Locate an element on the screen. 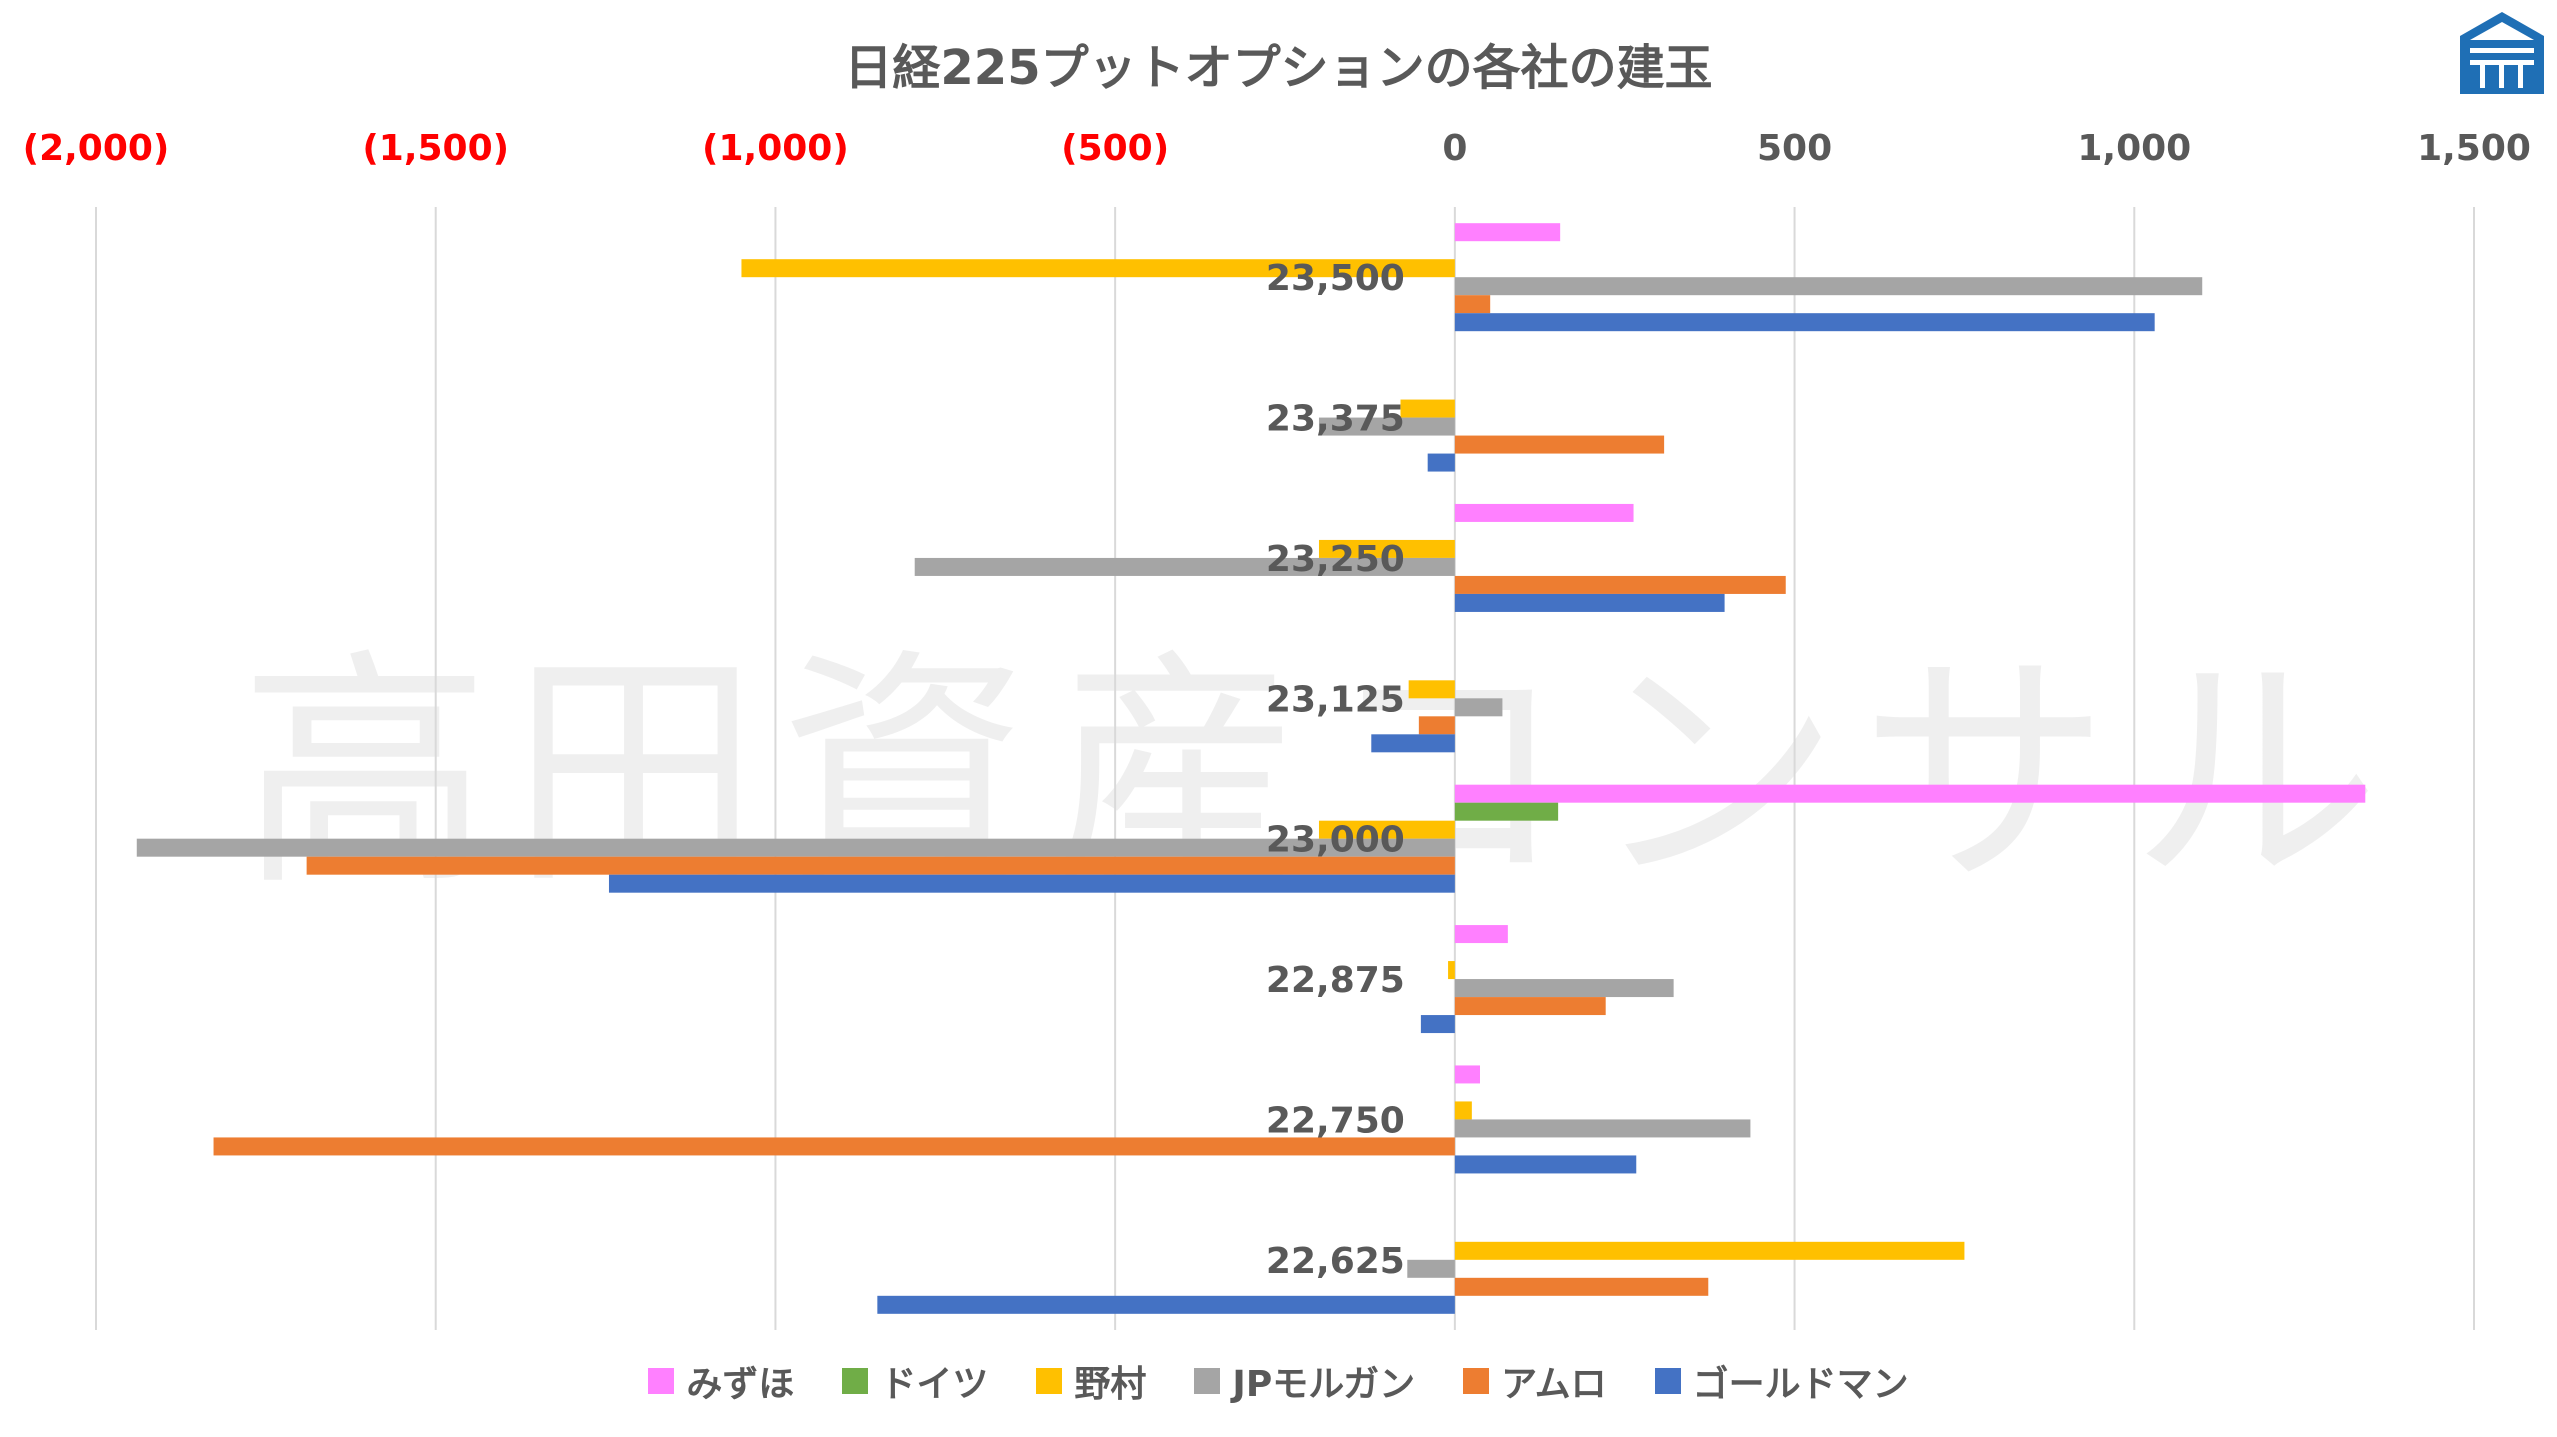 This screenshot has height=1437, width=2557. legend-label: JPモルガン is located at coordinates (1324, 1384).